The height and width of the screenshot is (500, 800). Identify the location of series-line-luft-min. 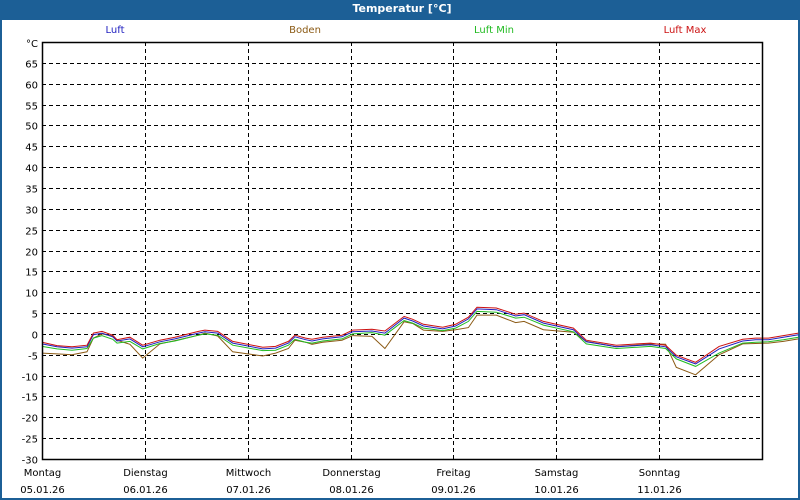
(420, 338).